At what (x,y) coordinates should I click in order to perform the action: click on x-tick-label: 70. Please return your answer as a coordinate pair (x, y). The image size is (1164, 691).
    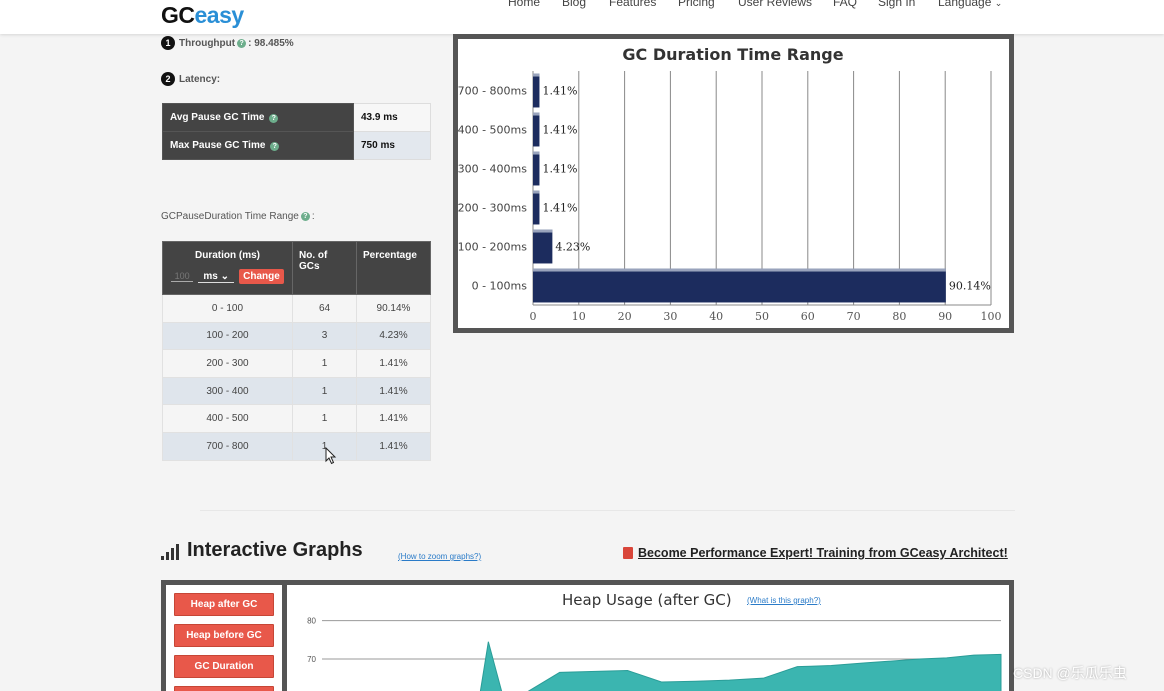
    Looking at the image, I should click on (854, 316).